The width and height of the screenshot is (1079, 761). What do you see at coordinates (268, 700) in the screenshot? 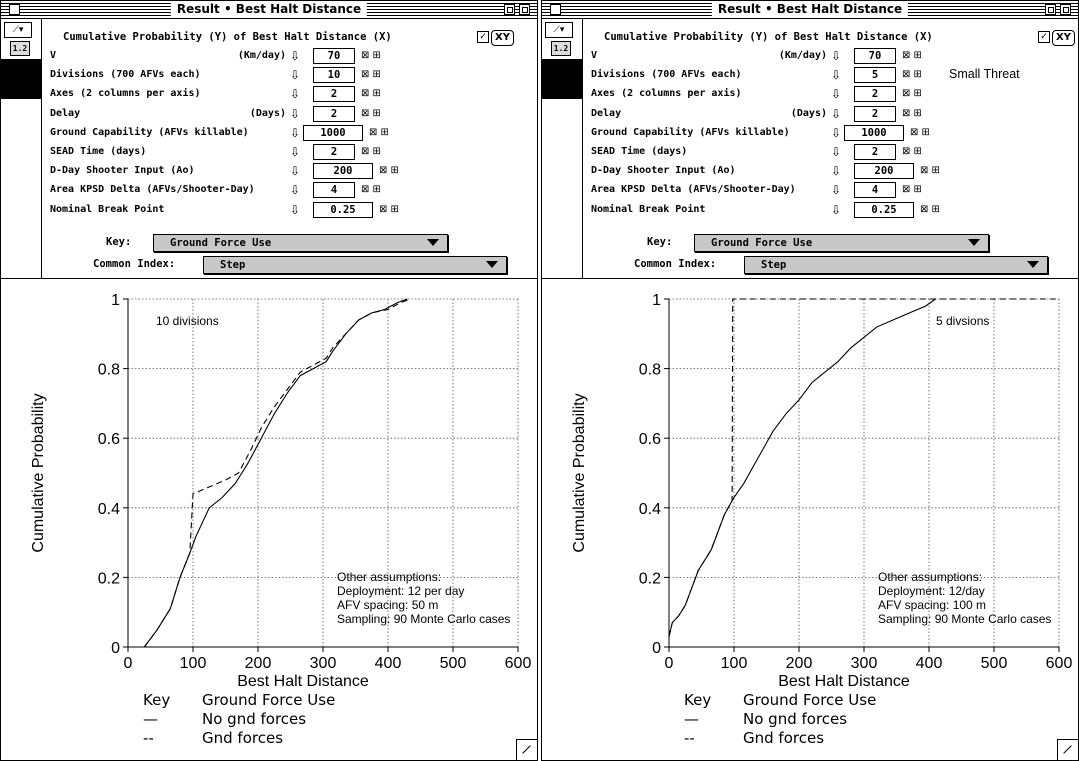
I see `legend-title: Ground Force Use` at bounding box center [268, 700].